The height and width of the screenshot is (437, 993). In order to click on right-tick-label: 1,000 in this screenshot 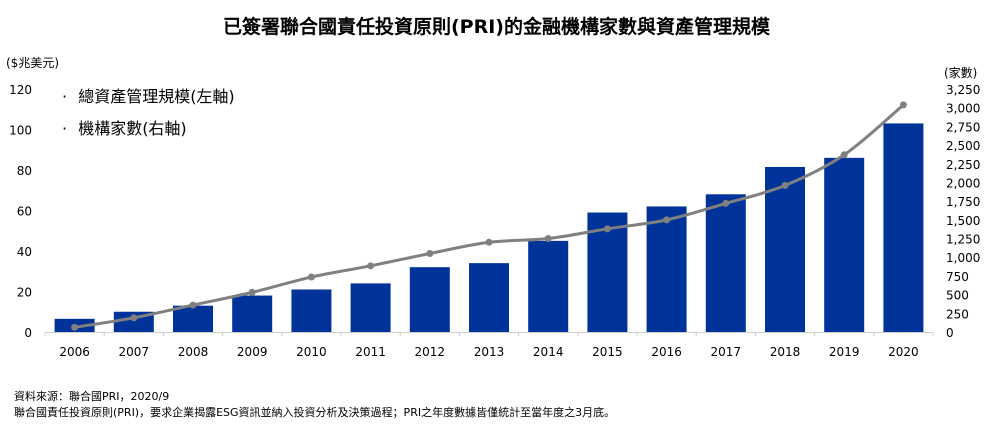, I will do `click(963, 258)`.